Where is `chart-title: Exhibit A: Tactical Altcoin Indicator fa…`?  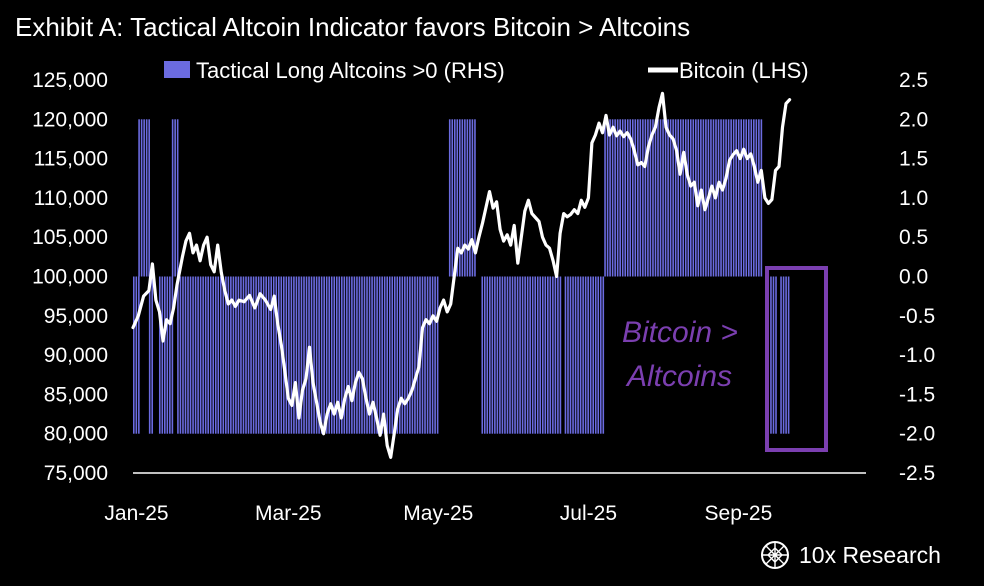
chart-title: Exhibit A: Tactical Altcoin Indicator fa… is located at coordinates (352, 27).